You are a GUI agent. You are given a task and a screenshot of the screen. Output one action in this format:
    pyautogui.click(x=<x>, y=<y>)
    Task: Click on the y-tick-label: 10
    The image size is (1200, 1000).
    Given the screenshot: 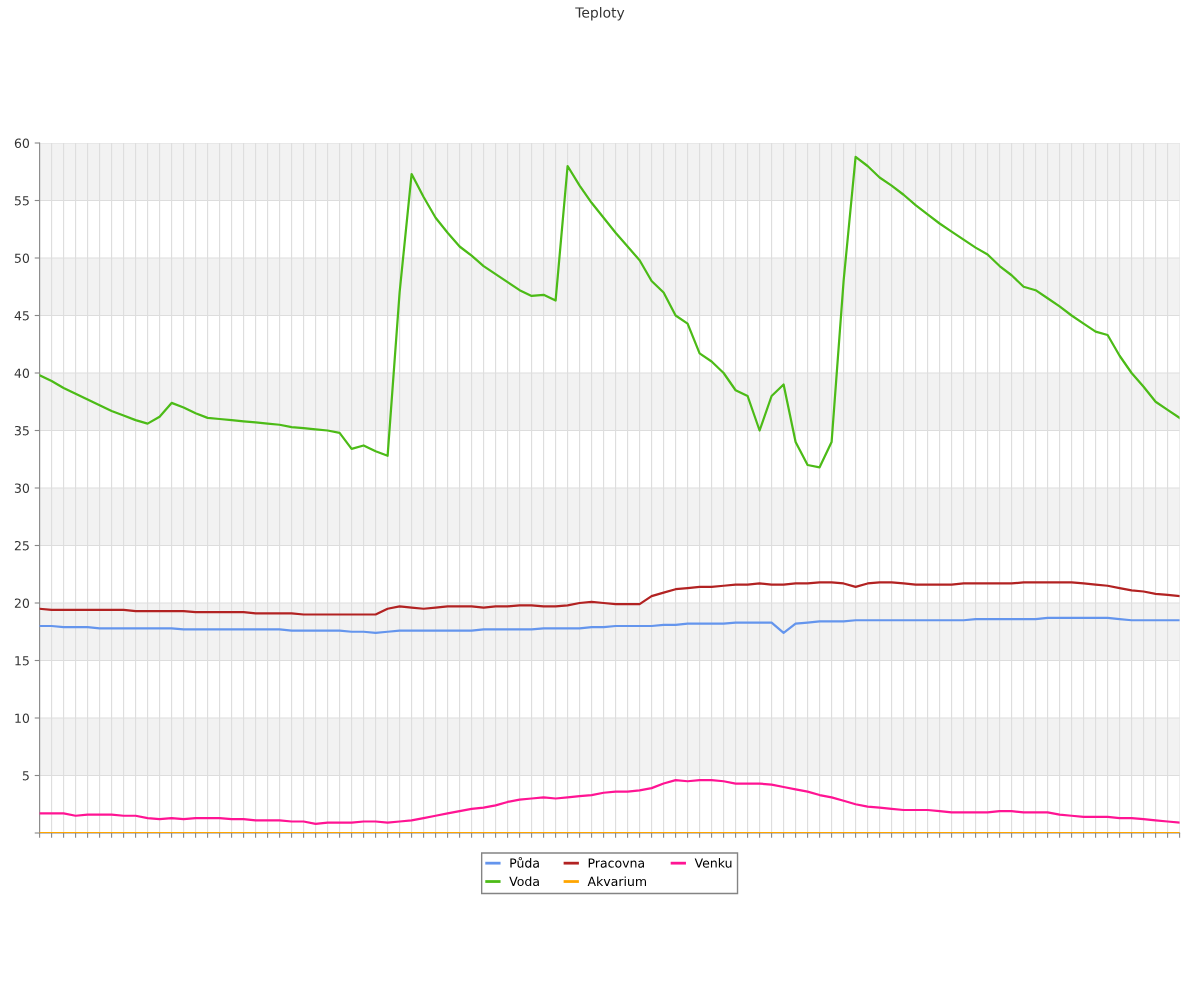 What is the action you would take?
    pyautogui.click(x=22, y=718)
    